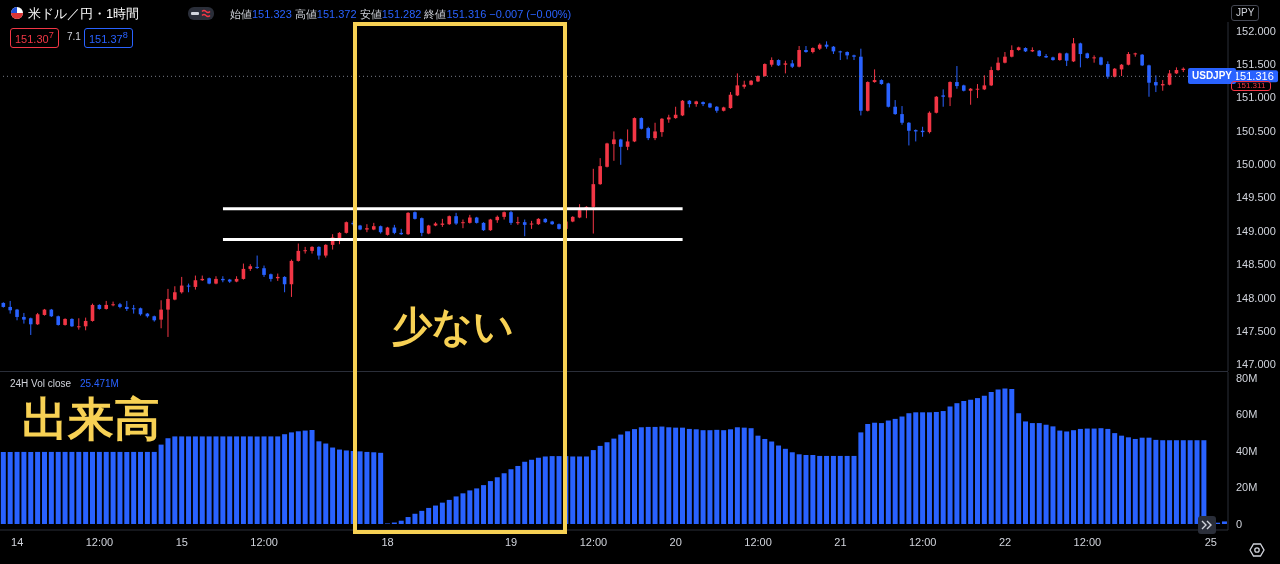  What do you see at coordinates (1256, 130) in the screenshot?
I see `y-tick-label: 150.500` at bounding box center [1256, 130].